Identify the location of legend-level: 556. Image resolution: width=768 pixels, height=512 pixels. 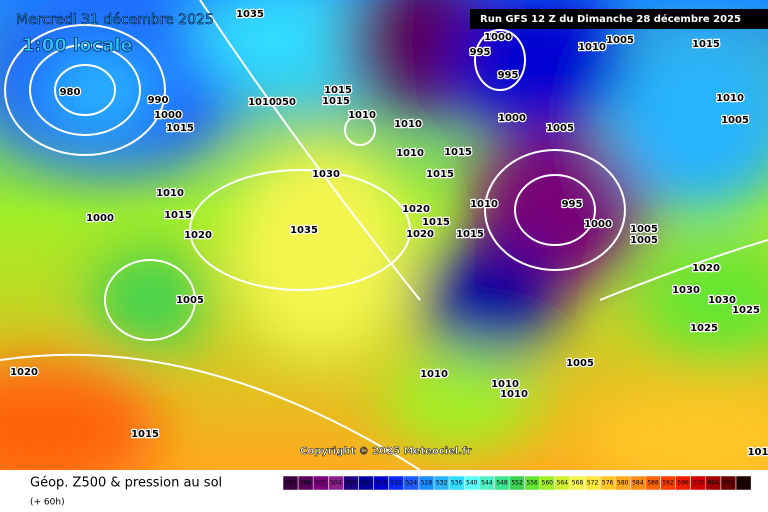
(532, 483).